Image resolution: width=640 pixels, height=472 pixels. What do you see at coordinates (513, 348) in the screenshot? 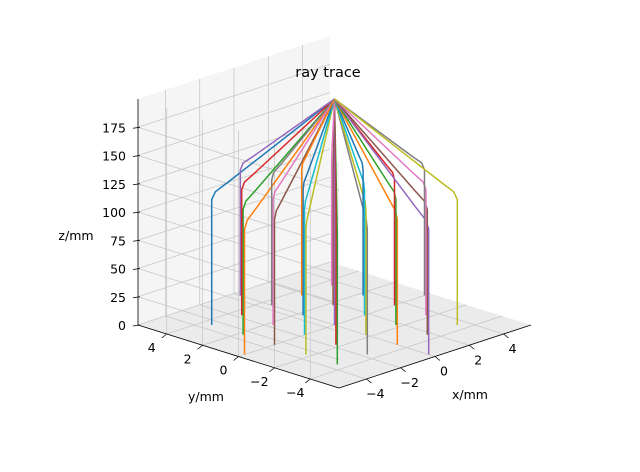
I see `x-tick-label: 4` at bounding box center [513, 348].